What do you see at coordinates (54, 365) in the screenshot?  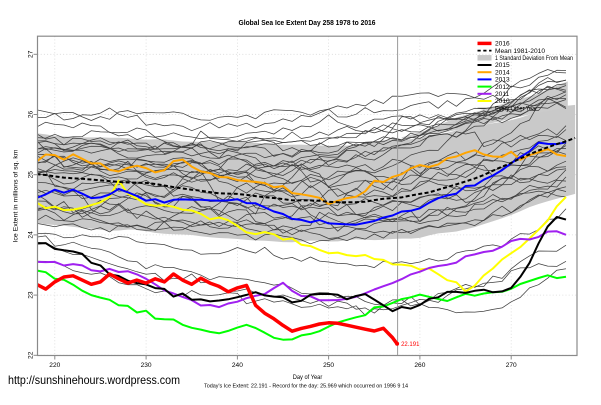 I see `svg-text: 220` at bounding box center [54, 365].